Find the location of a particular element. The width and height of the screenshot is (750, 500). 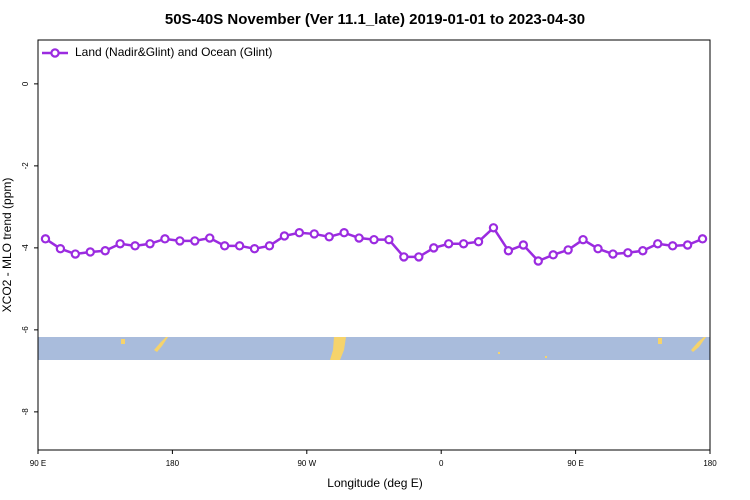

legend: Land (Nadir&Glint) and Ocean (Glint) is located at coordinates (157, 52).